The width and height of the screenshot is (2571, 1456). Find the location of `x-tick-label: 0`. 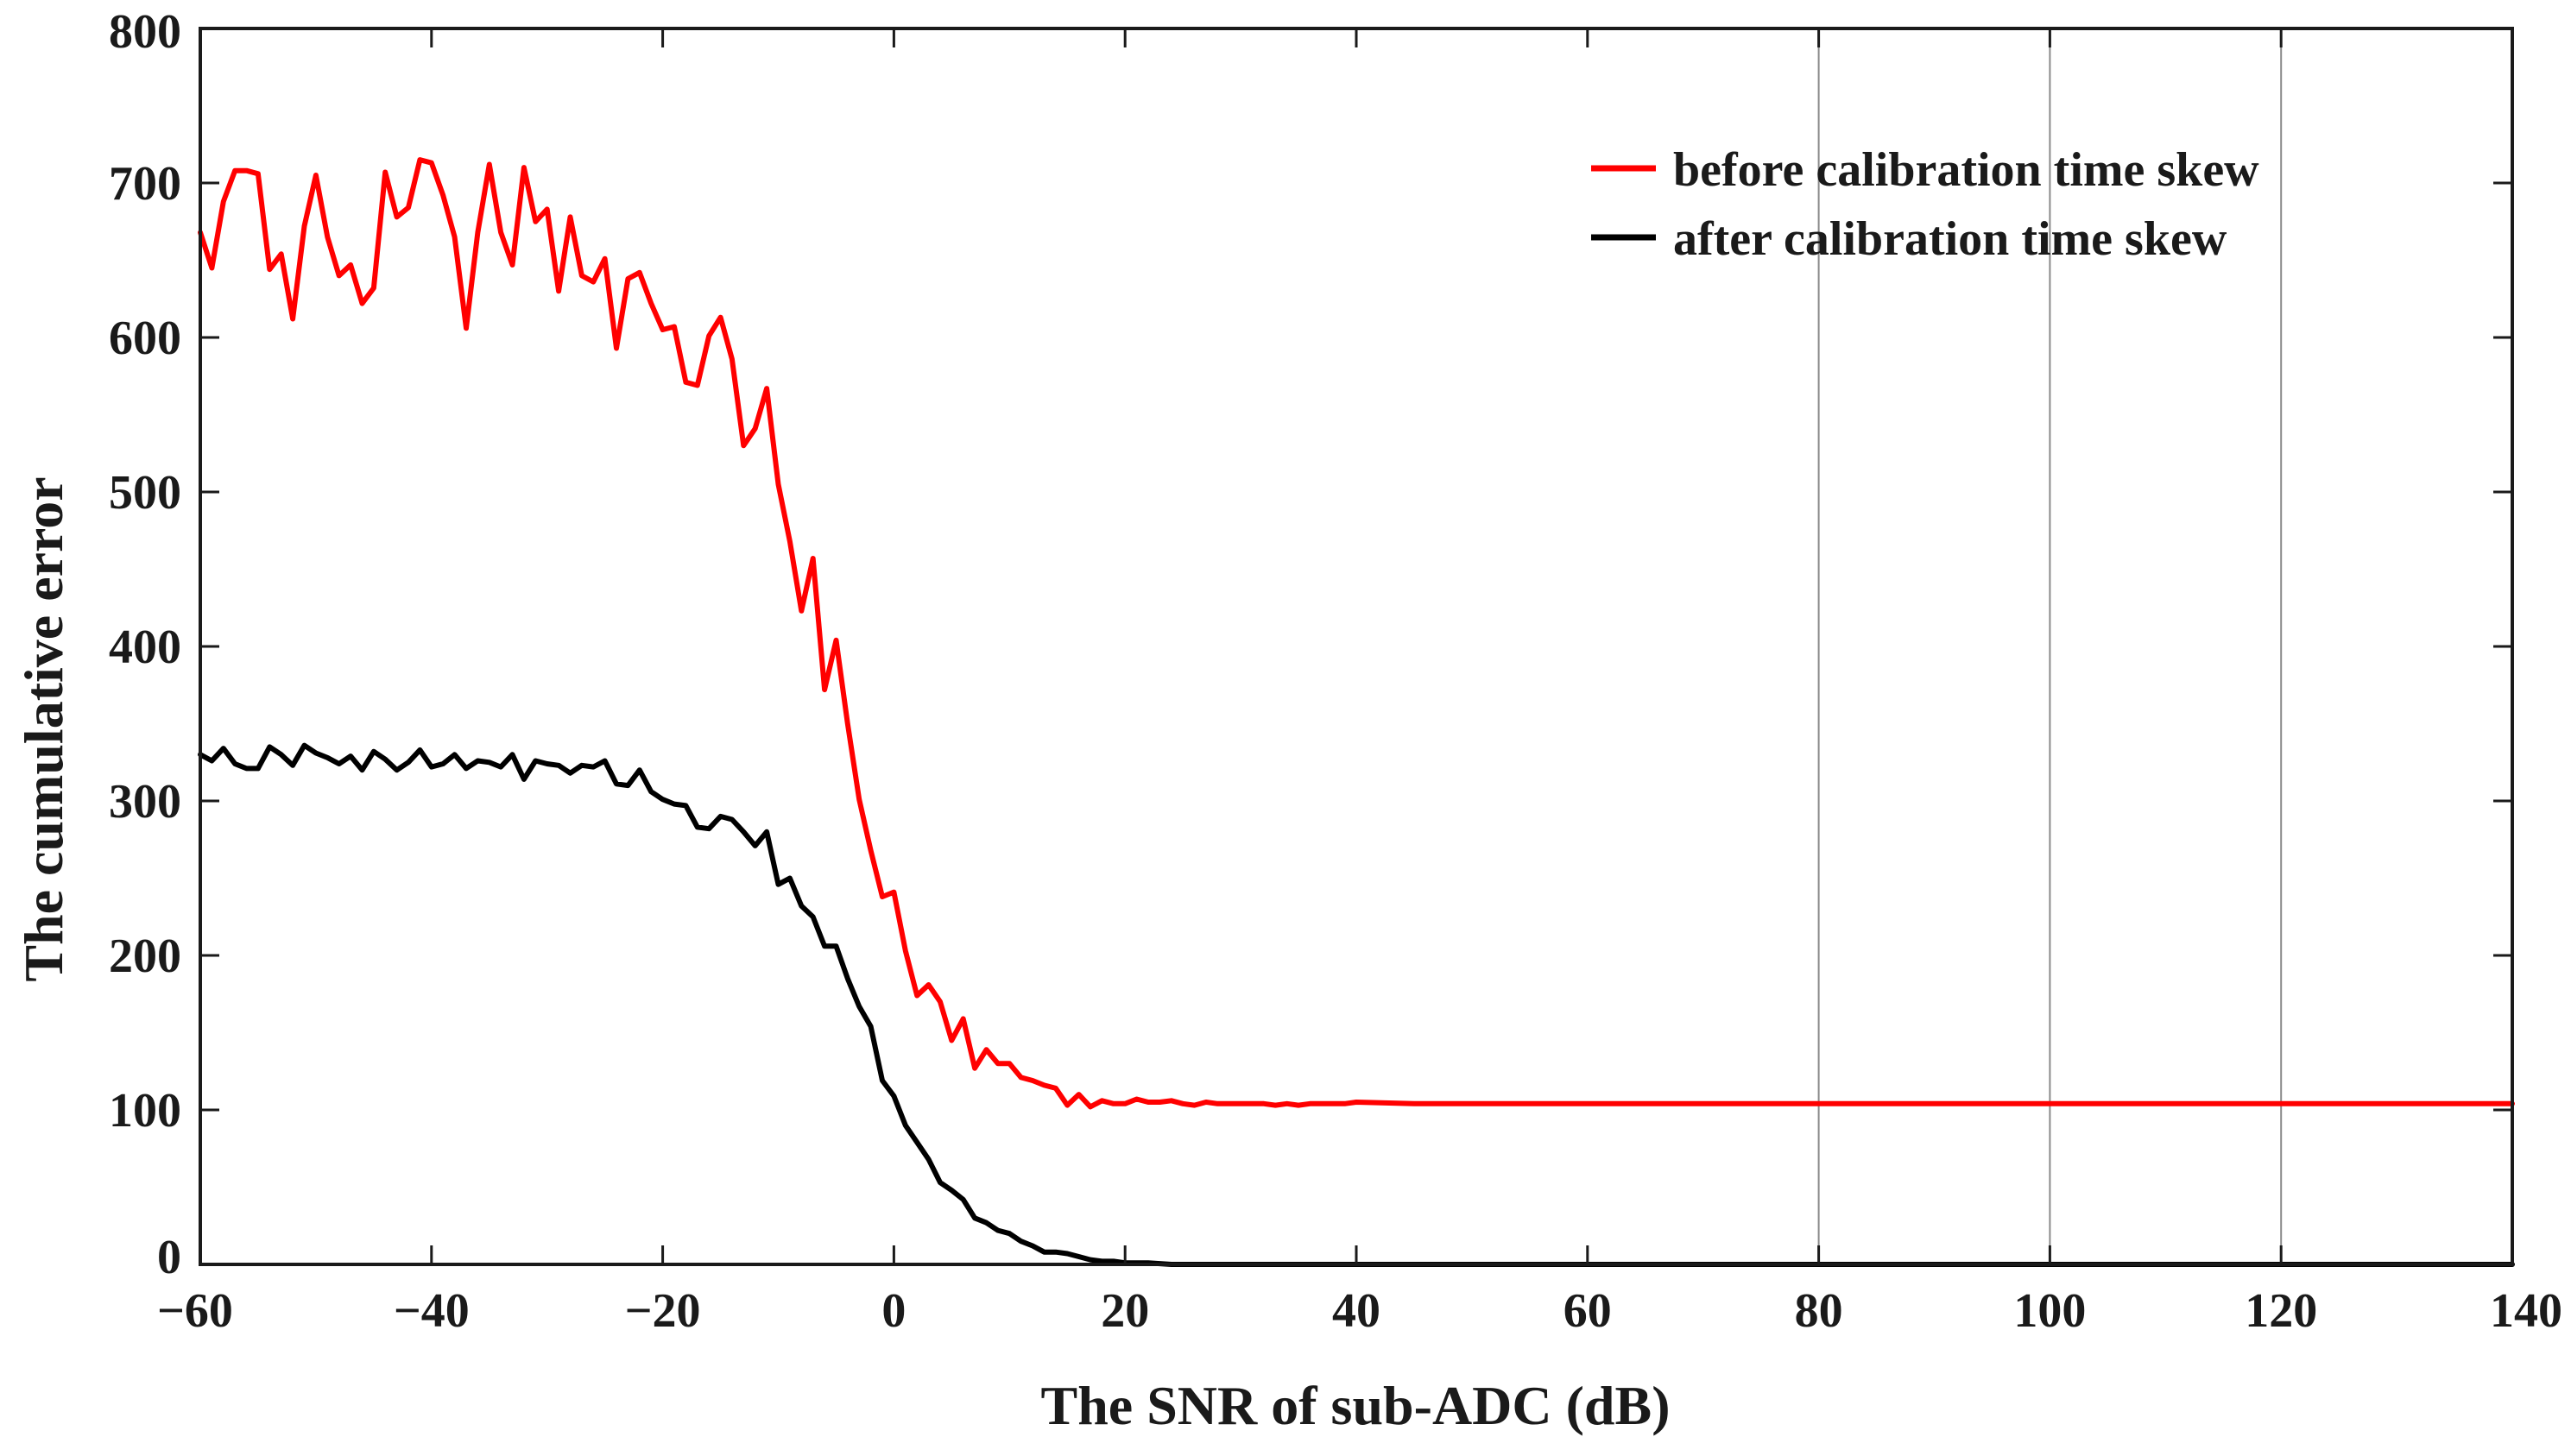

x-tick-label: 0 is located at coordinates (893, 1311).